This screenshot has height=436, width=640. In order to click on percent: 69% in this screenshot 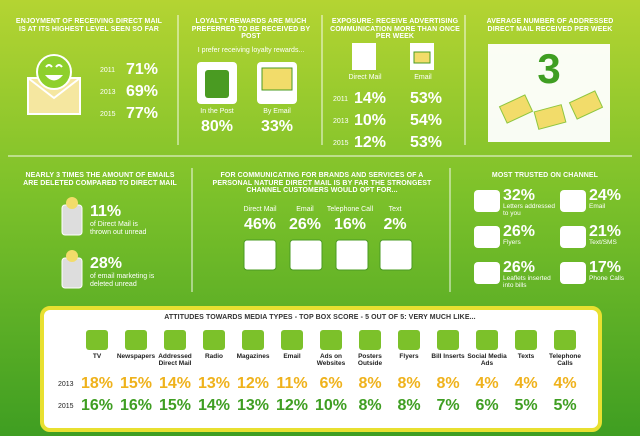, I will do `click(142, 91)`.